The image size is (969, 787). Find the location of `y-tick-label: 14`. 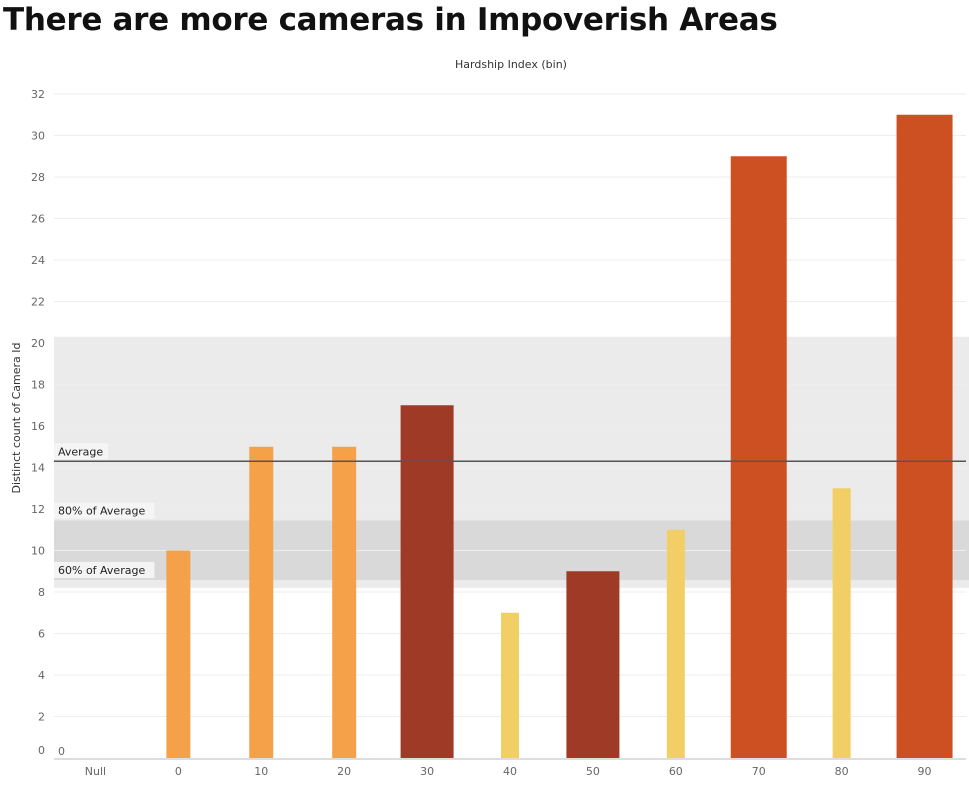

y-tick-label: 14 is located at coordinates (38, 468).